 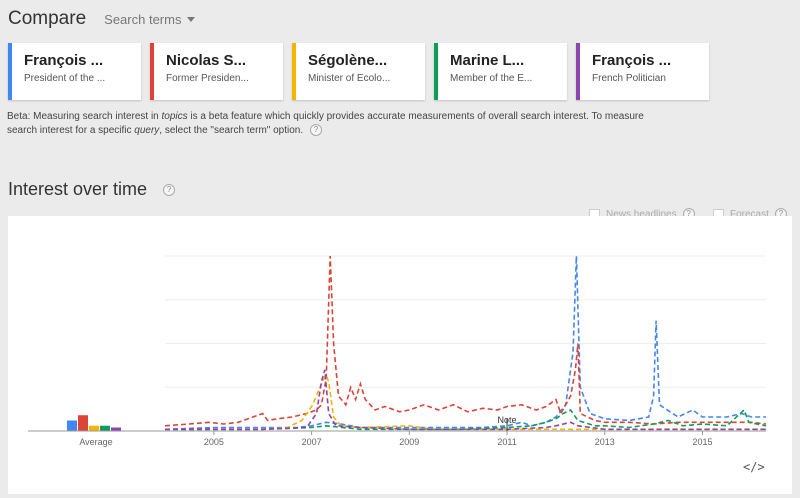 I want to click on forecast-label: Forecast, so click(x=749, y=214).